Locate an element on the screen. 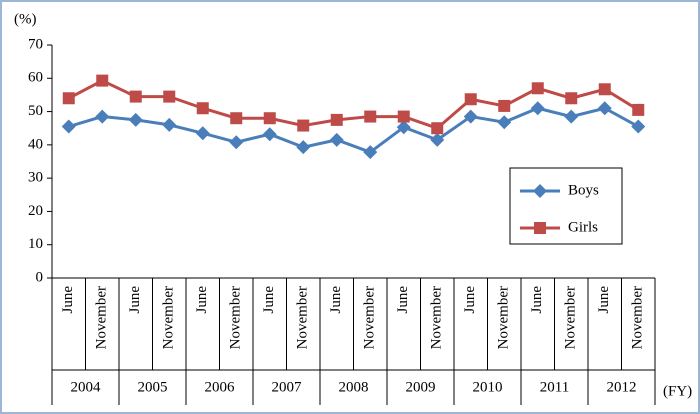  group-label: 2008 is located at coordinates (354, 387).